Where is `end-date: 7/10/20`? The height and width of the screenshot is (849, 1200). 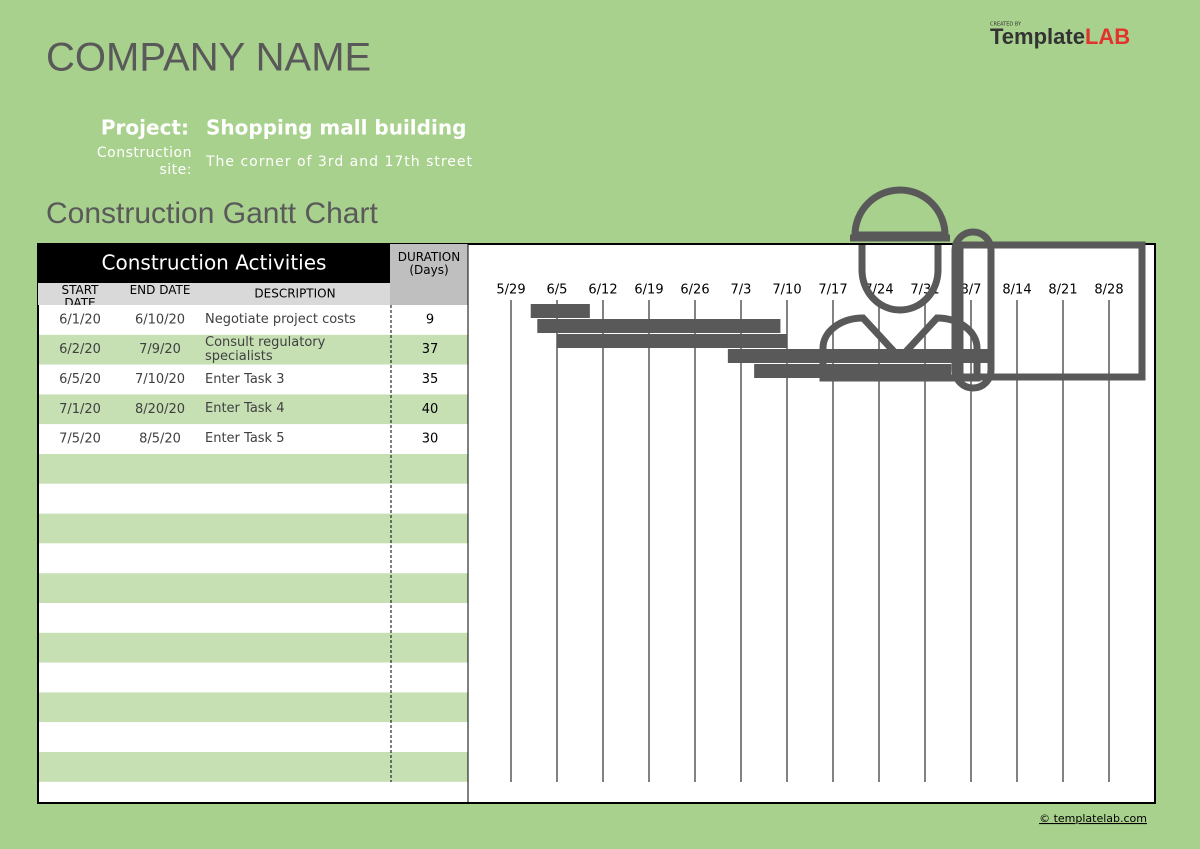 end-date: 7/10/20 is located at coordinates (160, 379).